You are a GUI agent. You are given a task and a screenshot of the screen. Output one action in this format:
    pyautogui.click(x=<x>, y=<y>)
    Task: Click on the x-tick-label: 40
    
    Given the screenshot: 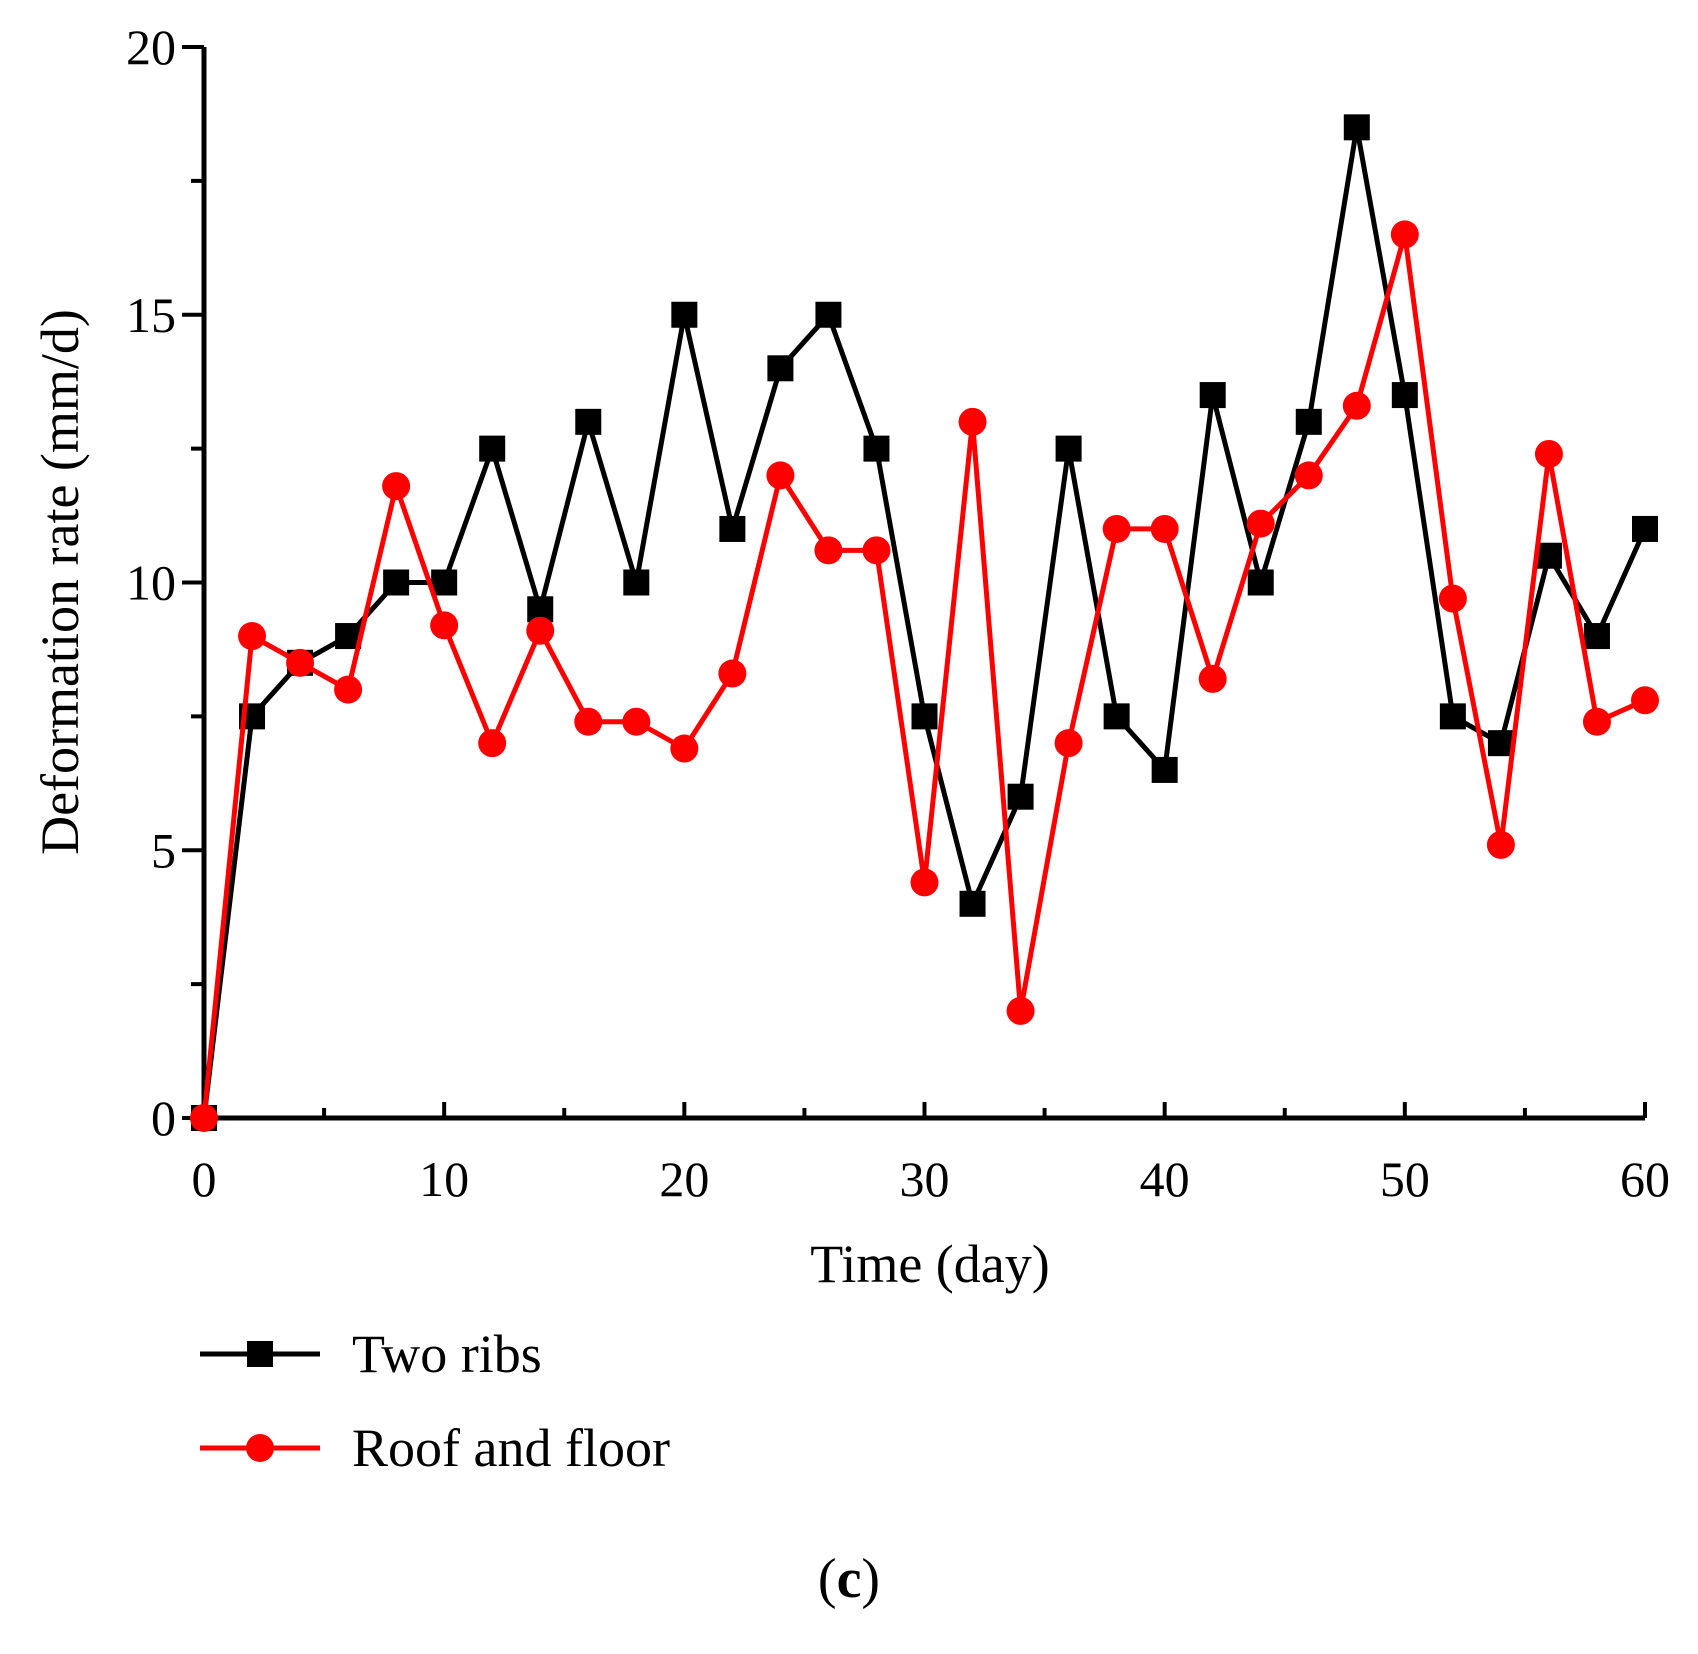 What is the action you would take?
    pyautogui.click(x=1165, y=1179)
    